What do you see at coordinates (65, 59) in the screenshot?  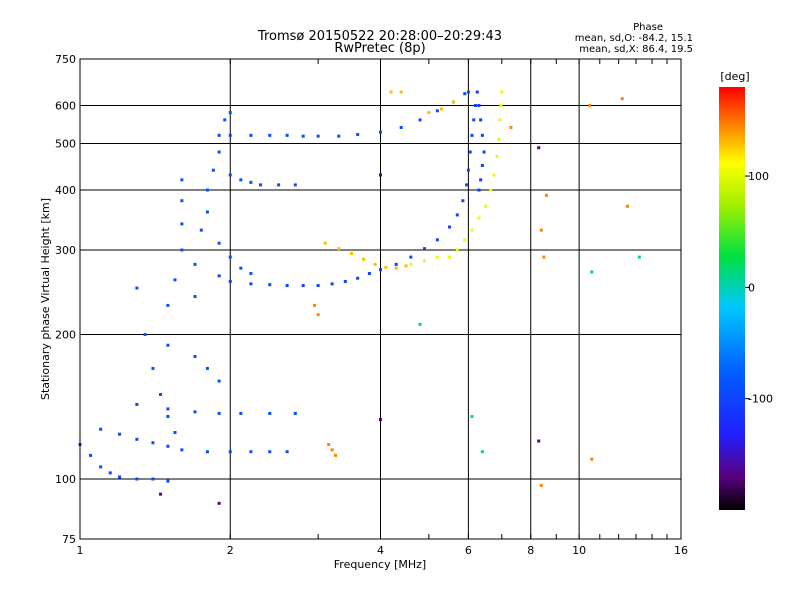 I see `y-tick-label: 750` at bounding box center [65, 59].